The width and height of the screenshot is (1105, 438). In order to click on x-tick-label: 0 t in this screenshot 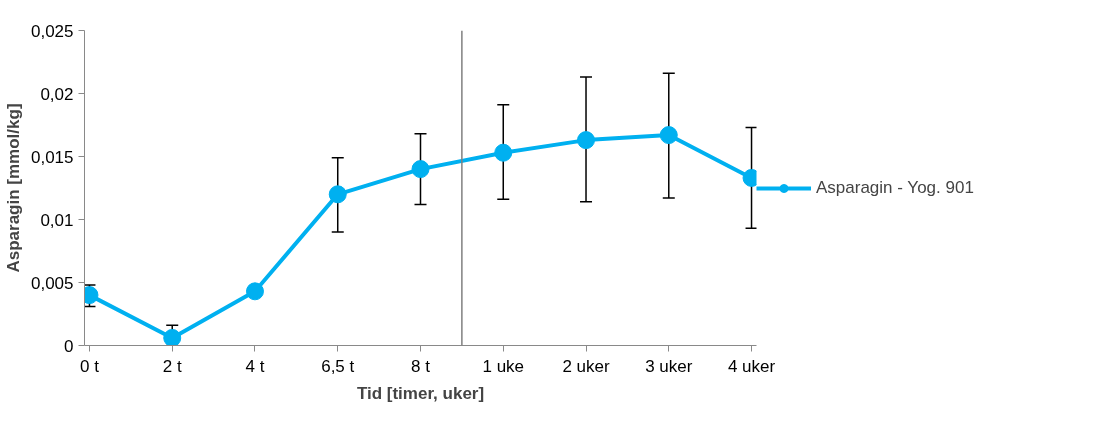, I will do `click(90, 366)`.